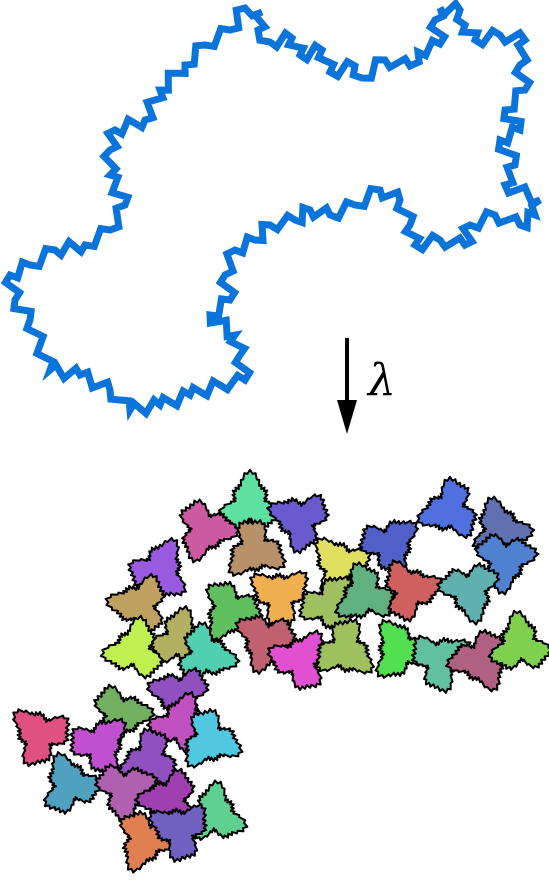 Image resolution: width=549 pixels, height=886 pixels. Describe the element at coordinates (381, 380) in the screenshot. I see `arrow-label: λ` at that location.